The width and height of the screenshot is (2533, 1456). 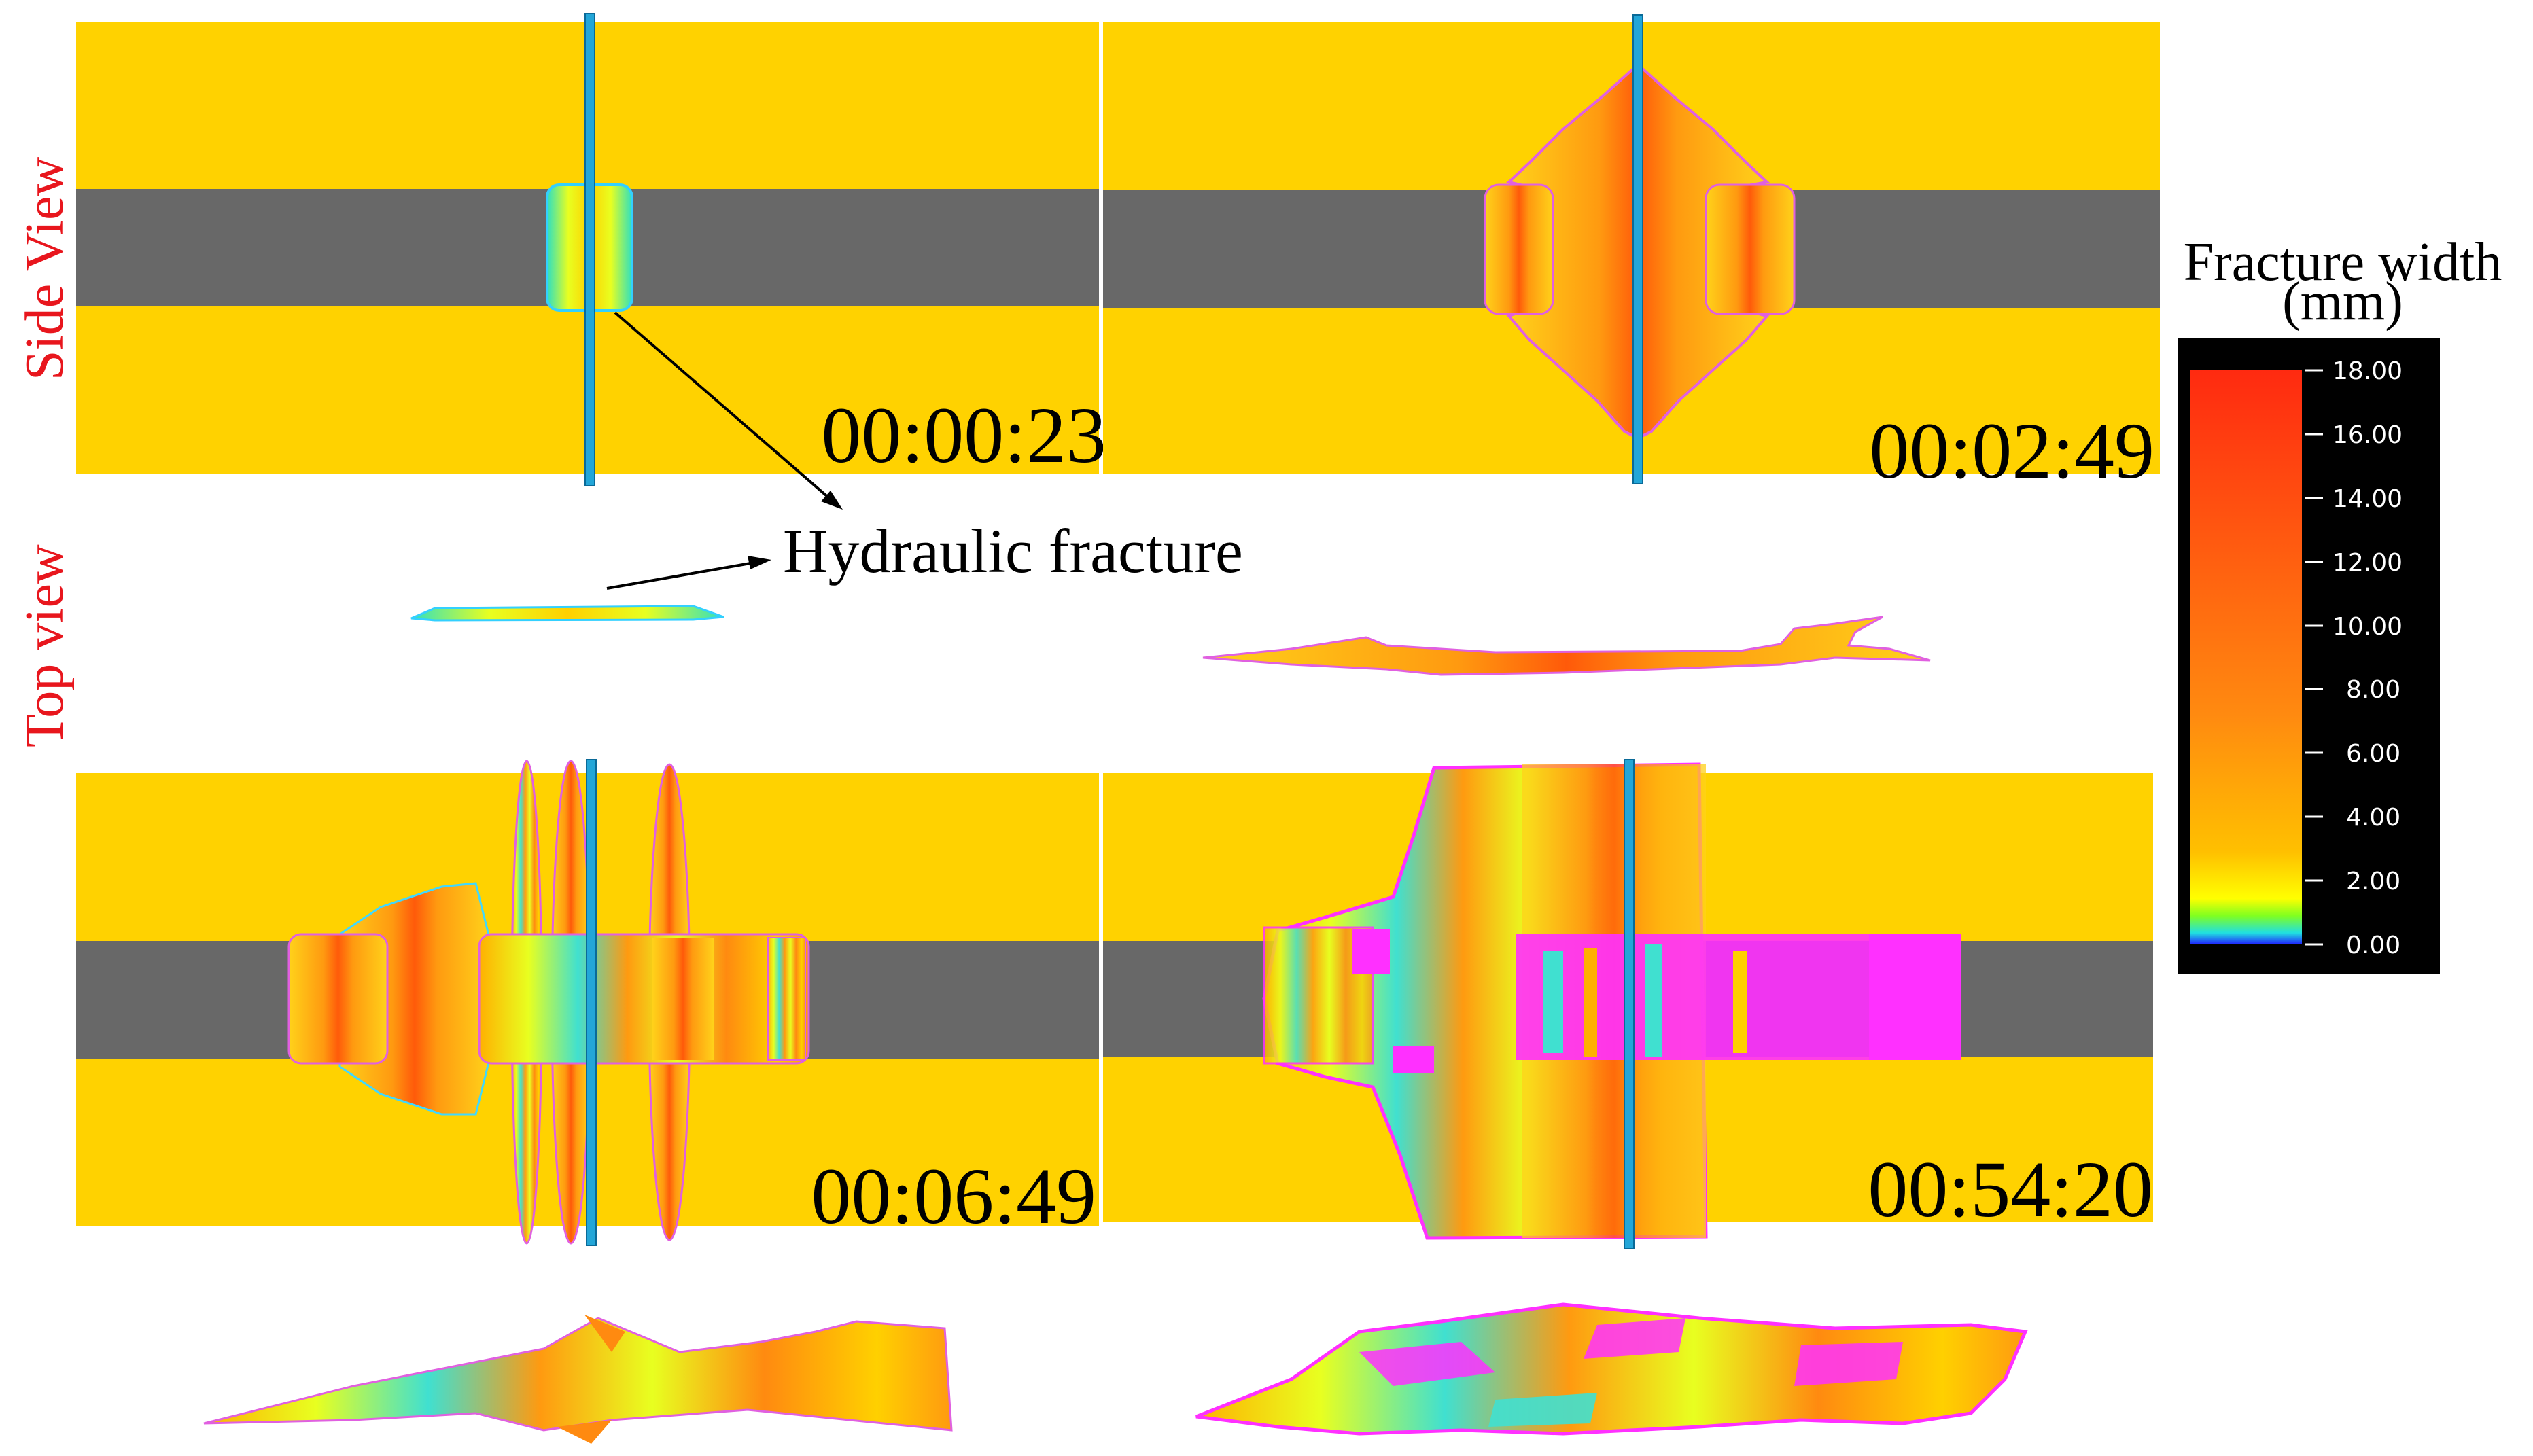 I want to click on colorbar-tick-label: 16.00, so click(x=2368, y=435).